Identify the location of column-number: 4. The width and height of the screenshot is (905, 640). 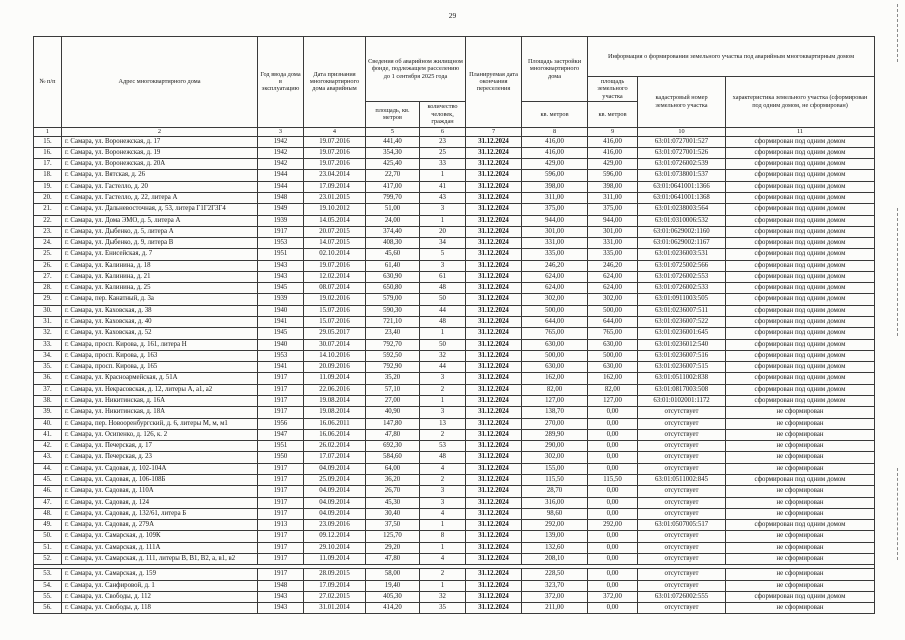
(334, 131).